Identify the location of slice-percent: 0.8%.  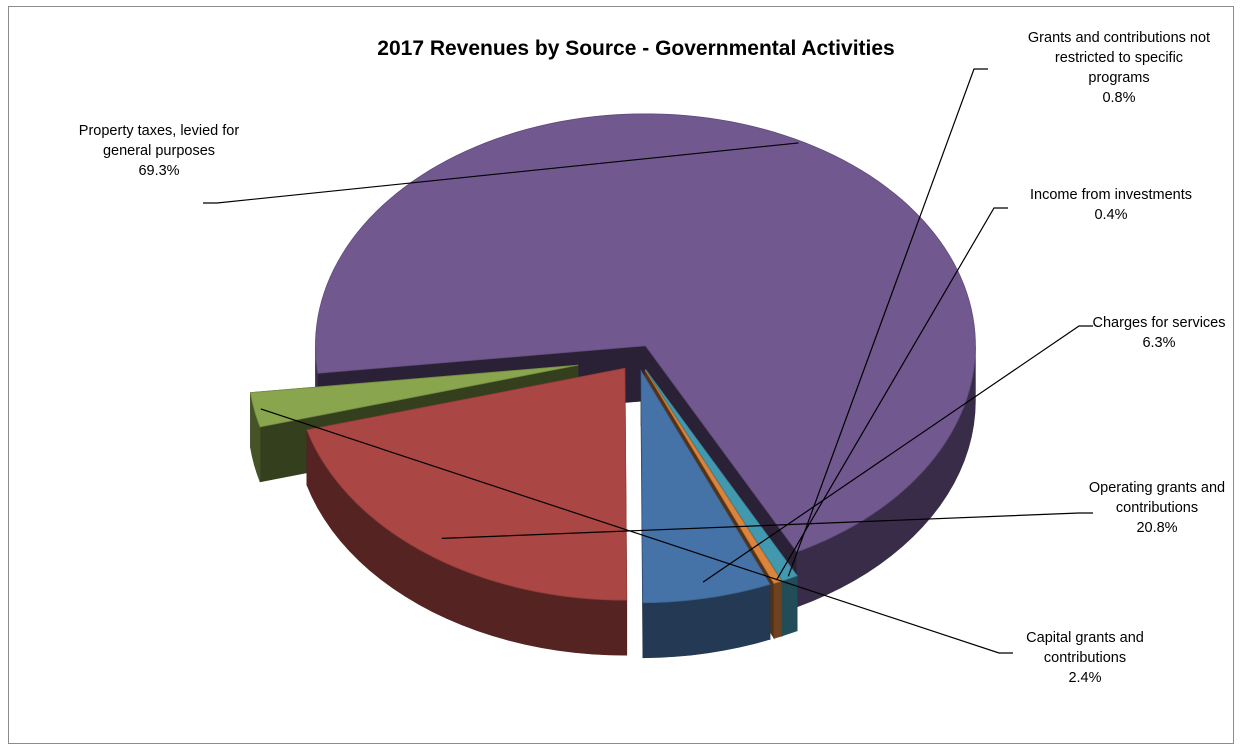
(1118, 98).